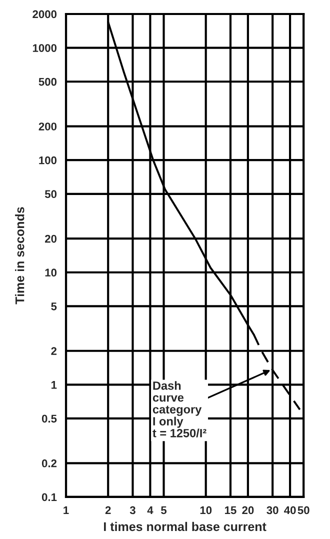  Describe the element at coordinates (54, 306) in the screenshot. I see `y-tick-label: 5` at that location.